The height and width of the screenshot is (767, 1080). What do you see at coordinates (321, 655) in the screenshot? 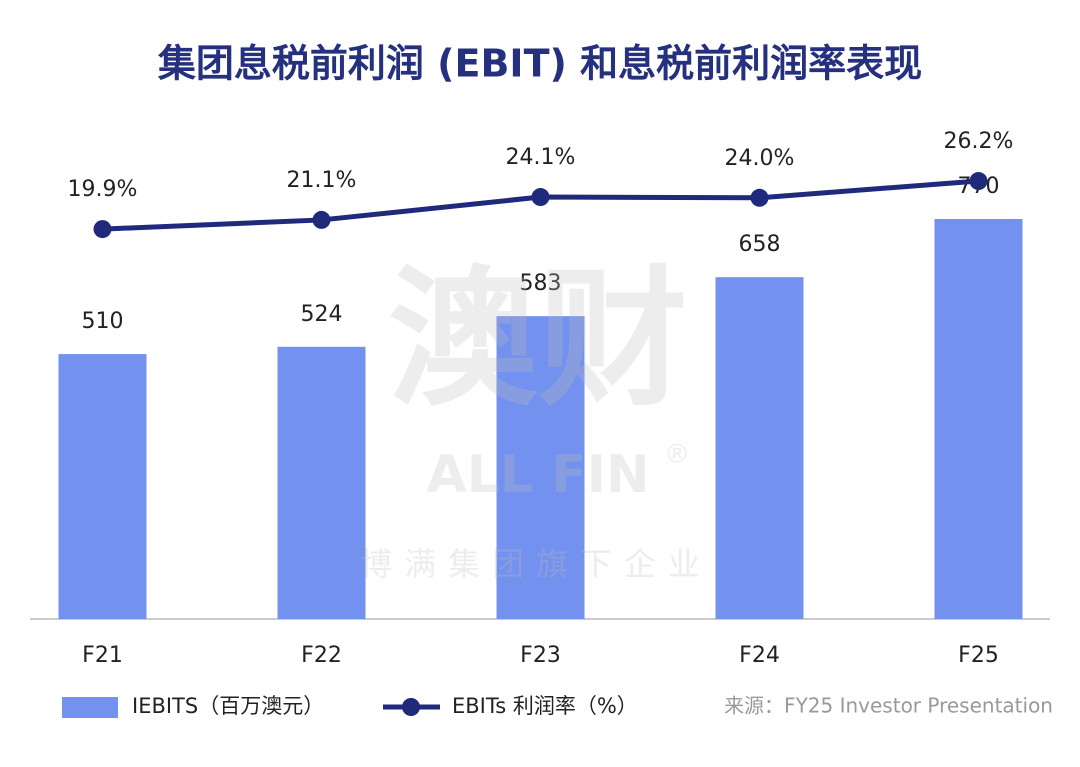
I see `x-tick-label: F22` at bounding box center [321, 655].